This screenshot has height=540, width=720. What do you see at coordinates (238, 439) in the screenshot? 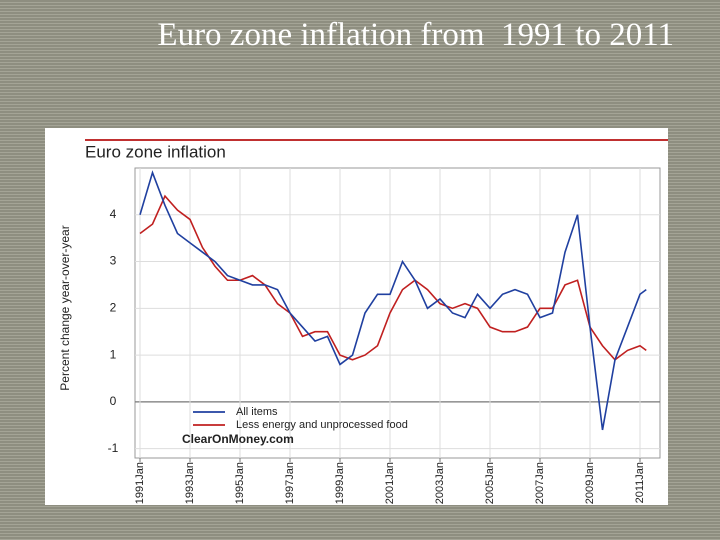
I see `watermark: ClearOnMoney.com` at bounding box center [238, 439].